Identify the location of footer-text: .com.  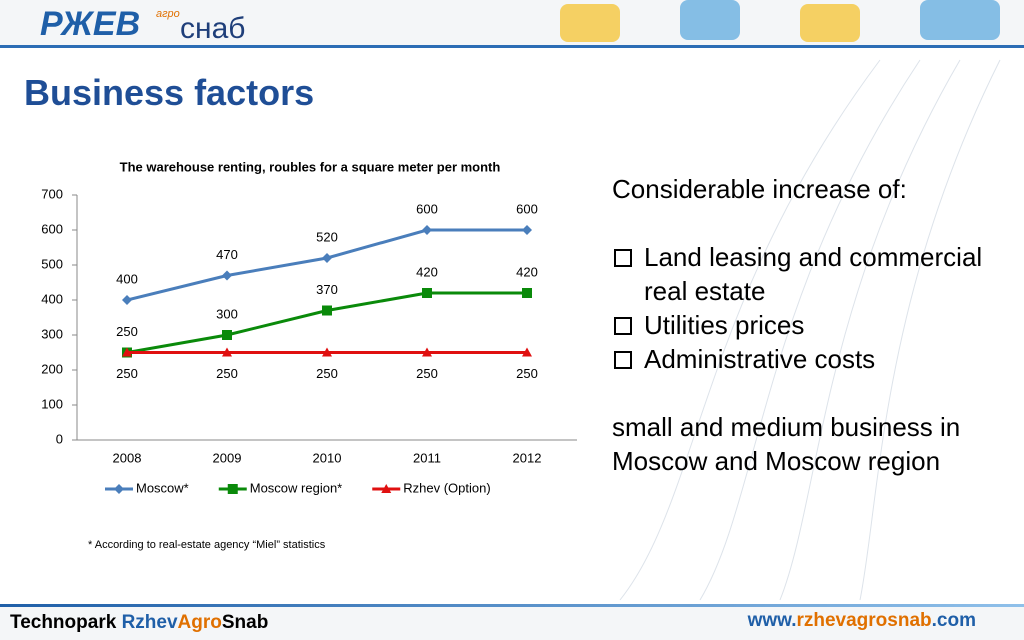
(953, 620).